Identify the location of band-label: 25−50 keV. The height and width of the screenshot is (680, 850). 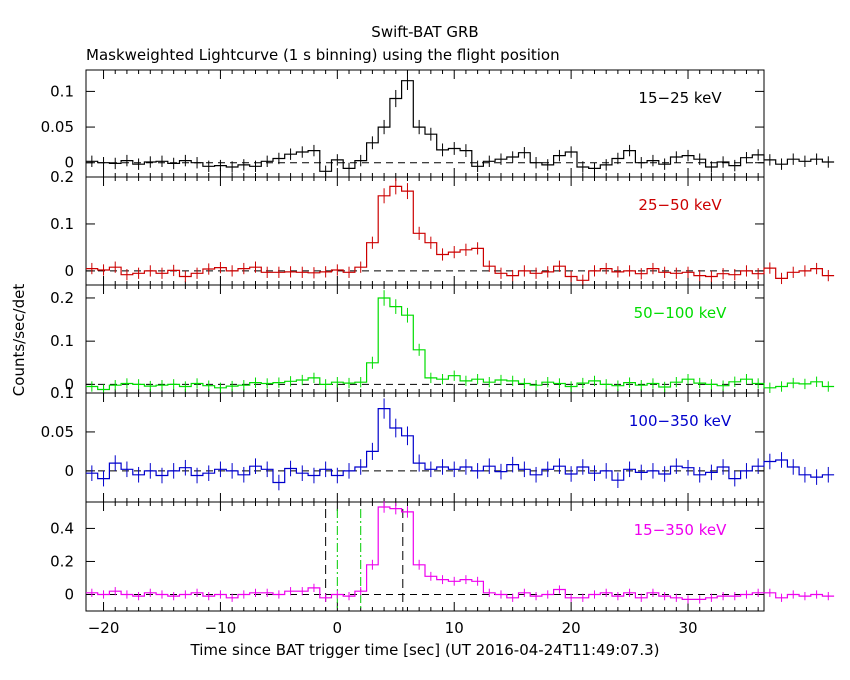
(680, 205).